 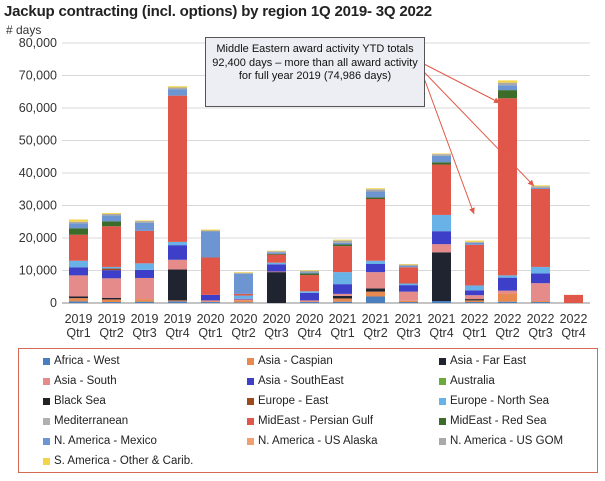 I want to click on x-tick-year: 2022, so click(x=541, y=319).